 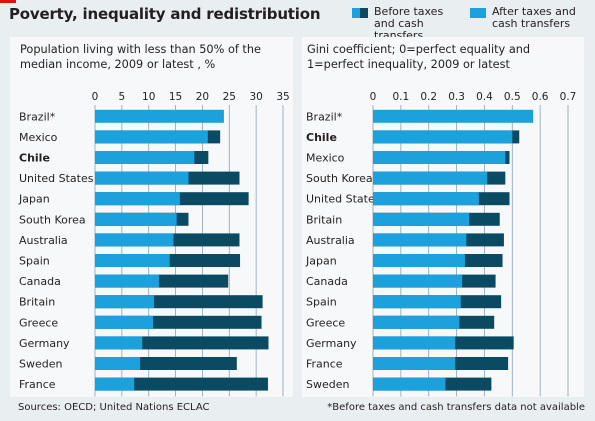 I want to click on poverty-category-label-united-states: United States, so click(x=56, y=178).